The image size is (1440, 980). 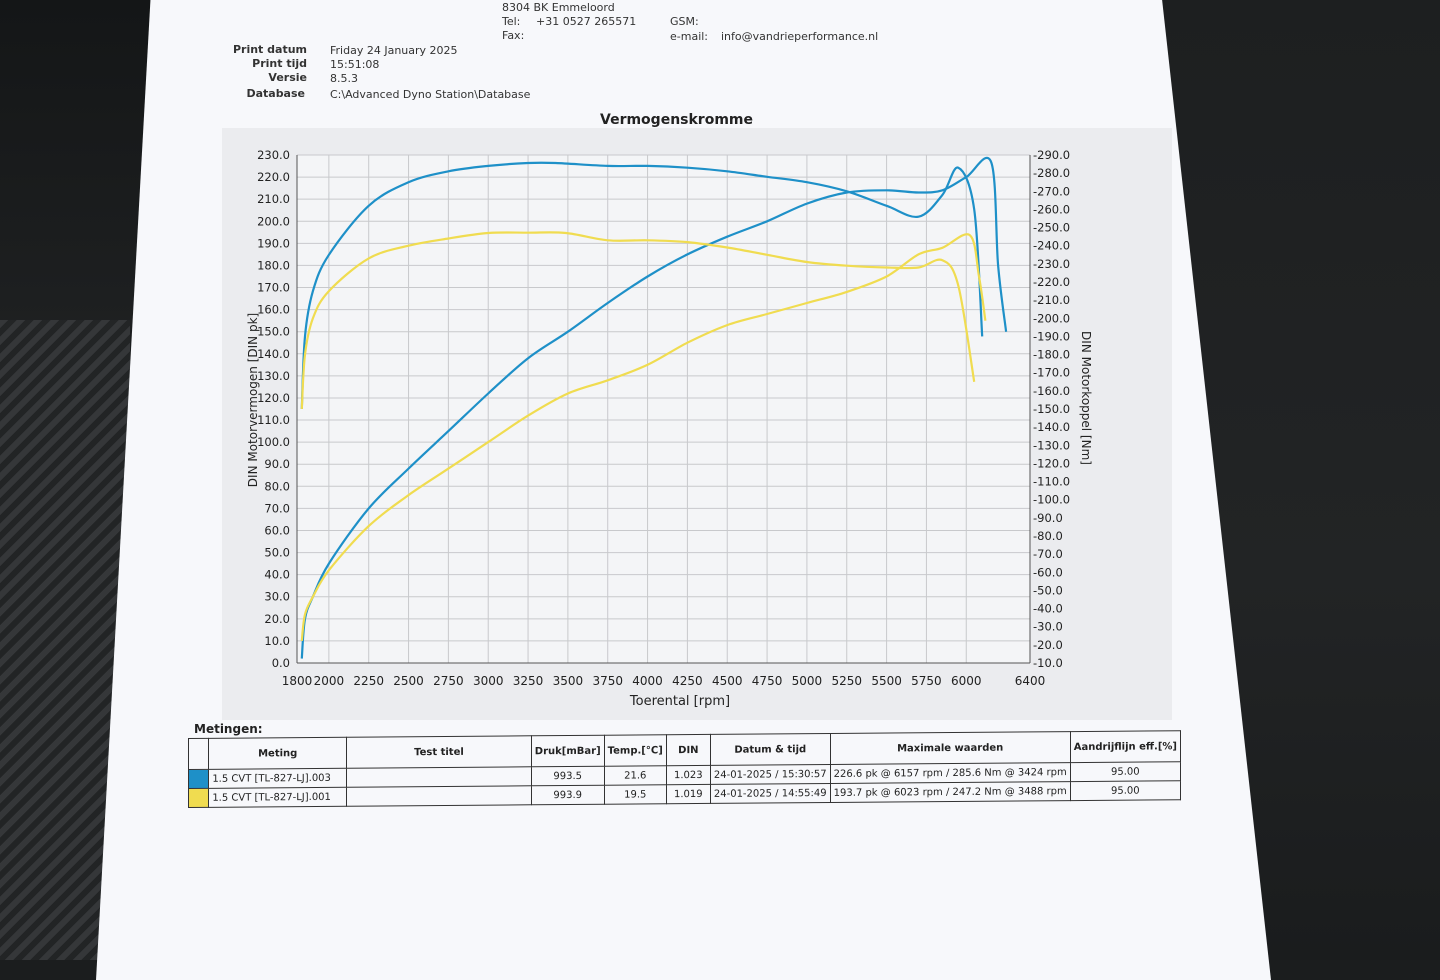 What do you see at coordinates (688, 775) in the screenshot?
I see `cell-din: 1.023` at bounding box center [688, 775].